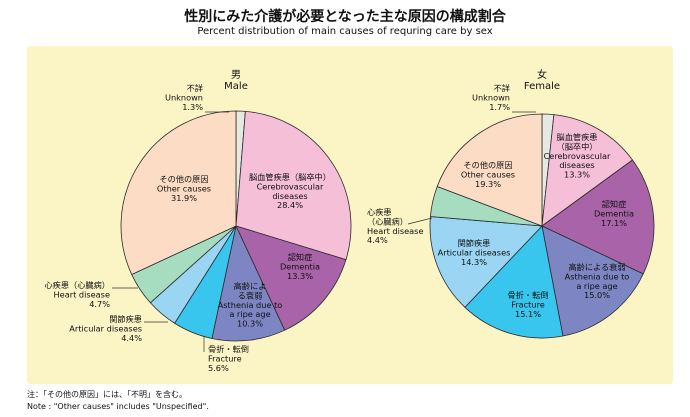 Image resolution: width=690 pixels, height=417 pixels. I want to click on chart-title-jp: 性別にみた介護が必要となった主な原因の構成割合, so click(345, 17).